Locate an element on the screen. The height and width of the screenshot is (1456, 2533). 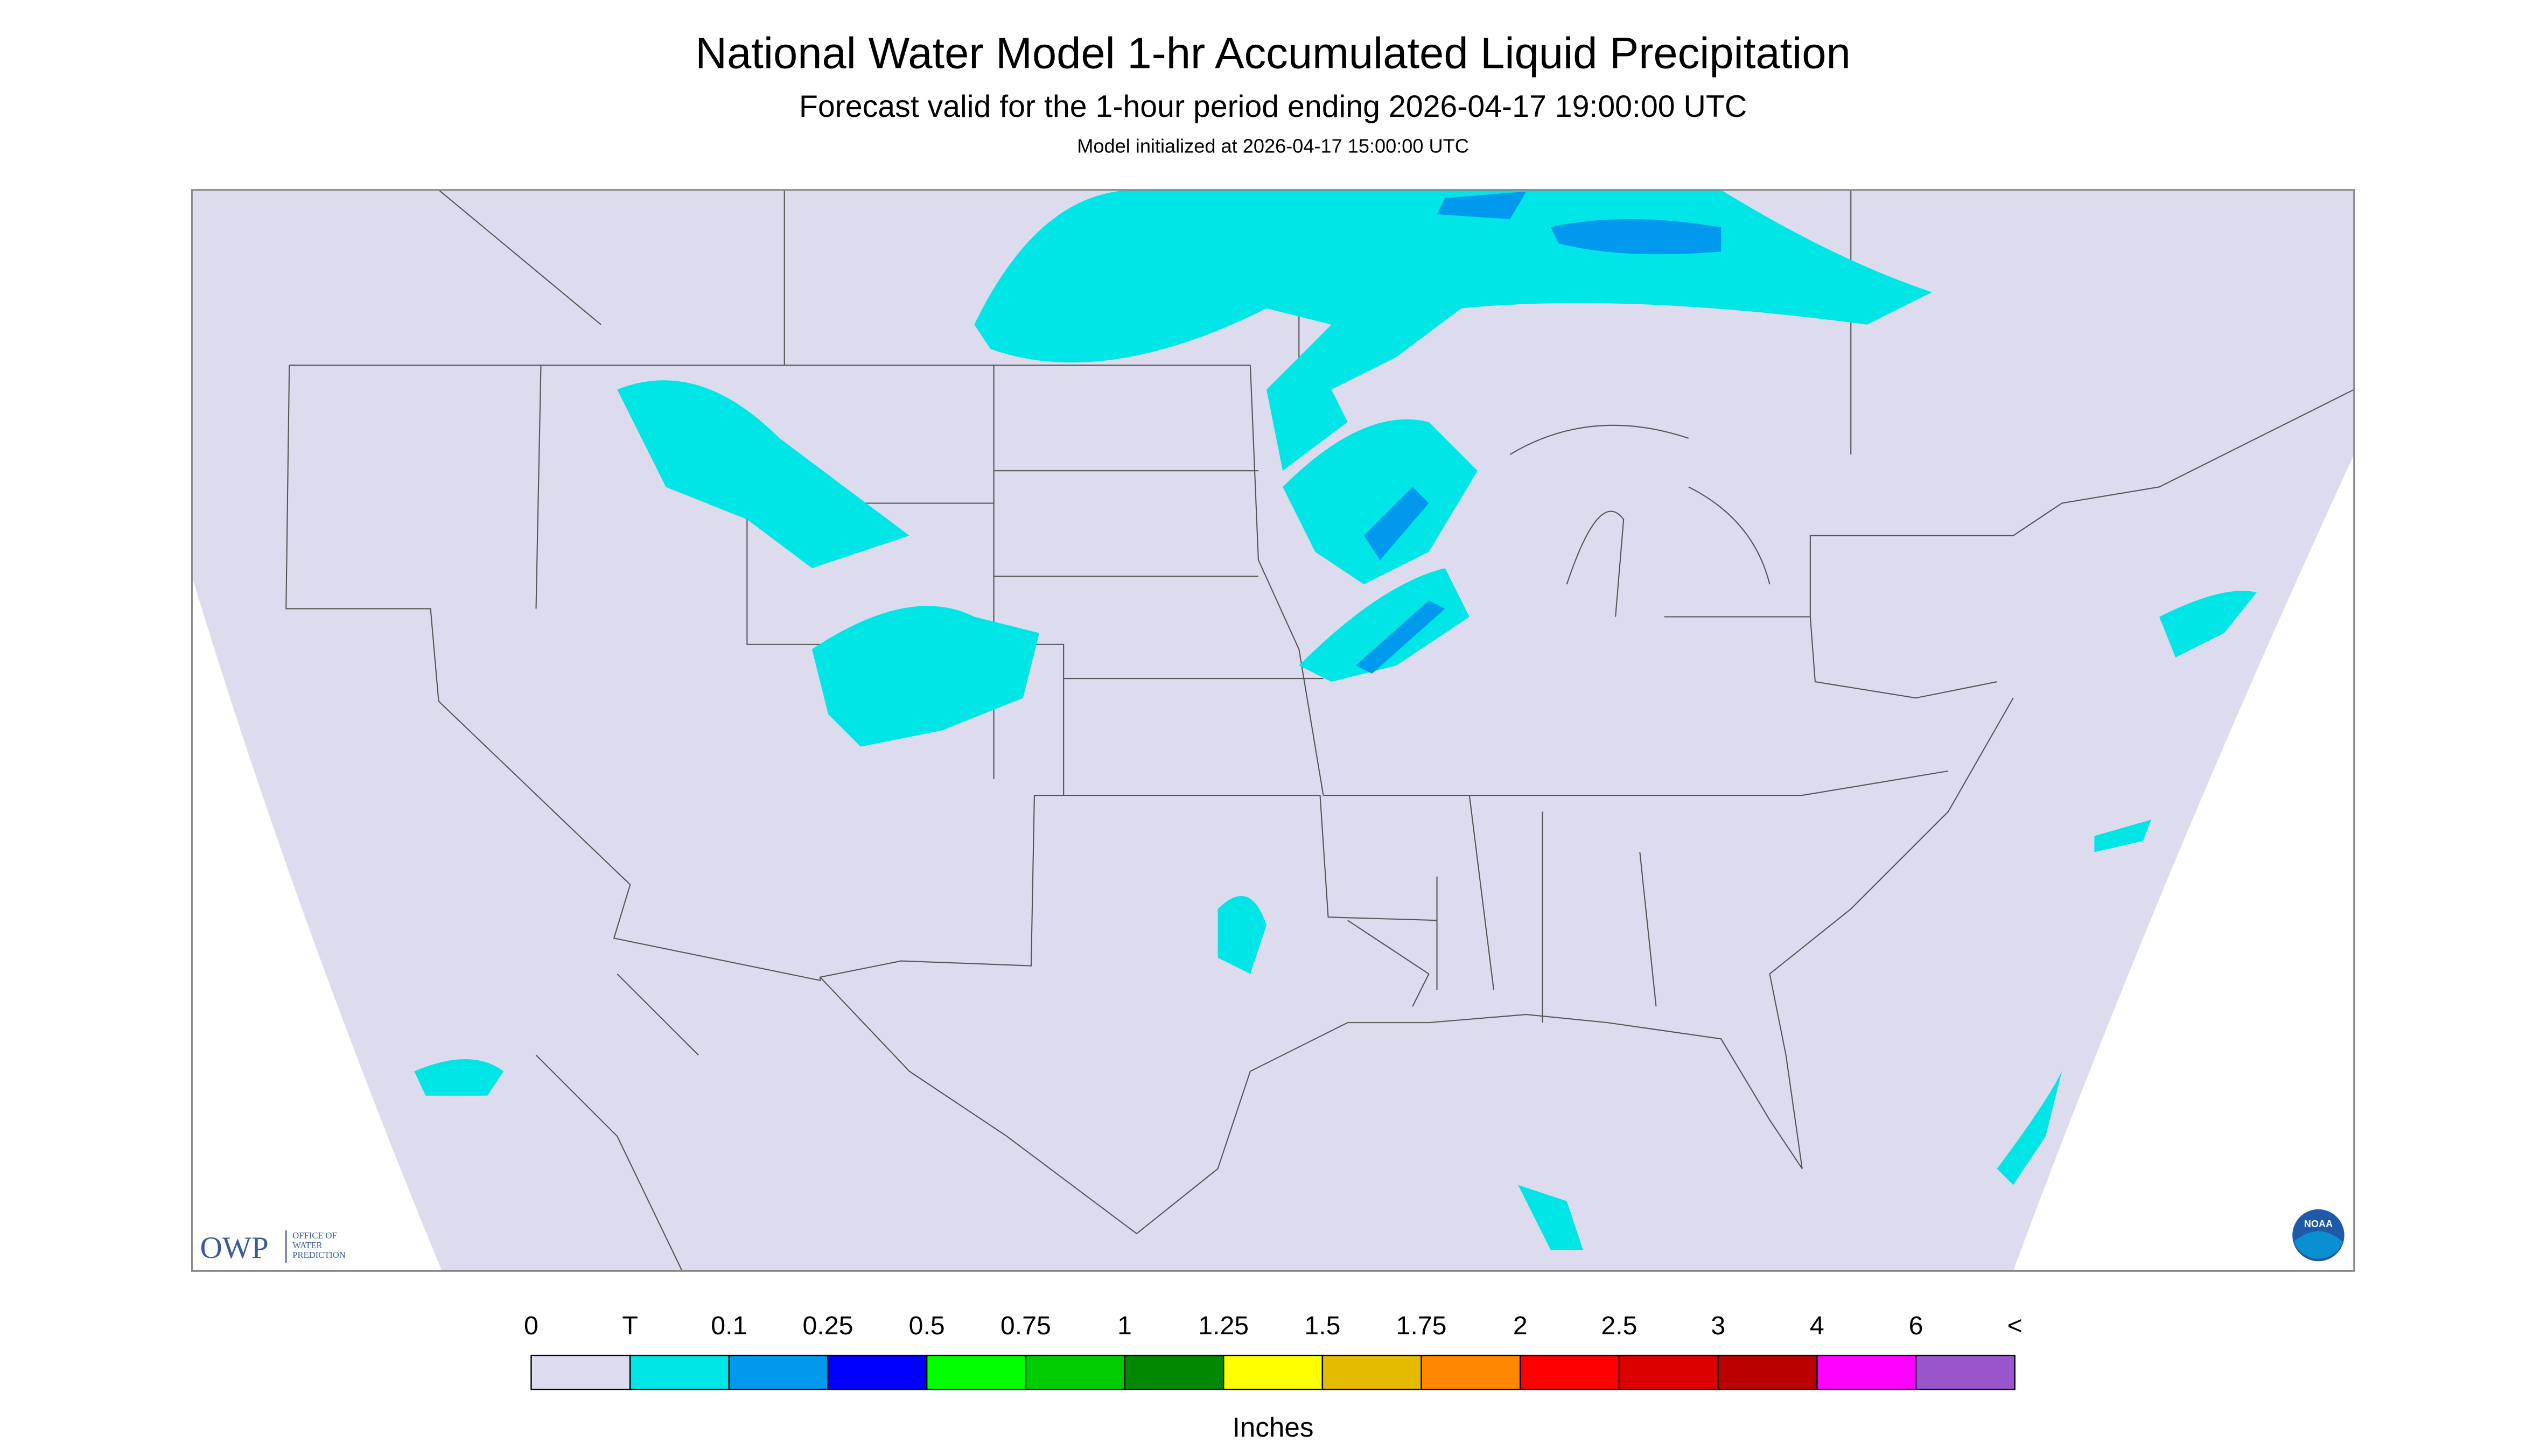
precip-atlantic is located at coordinates (2208, 624).